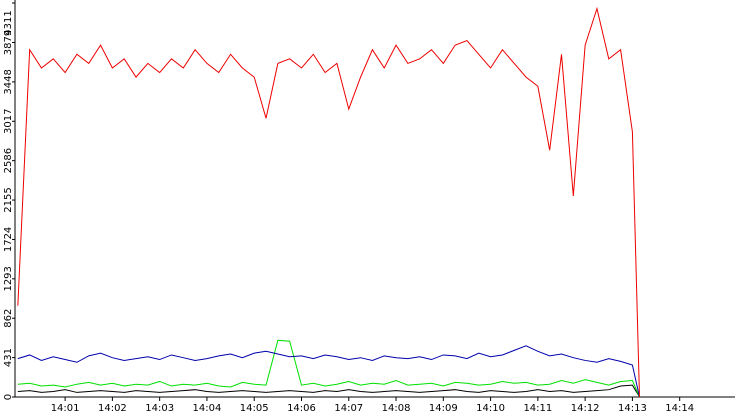 The height and width of the screenshot is (415, 735). What do you see at coordinates (490, 408) in the screenshot?
I see `x-tick-label: 14:10` at bounding box center [490, 408].